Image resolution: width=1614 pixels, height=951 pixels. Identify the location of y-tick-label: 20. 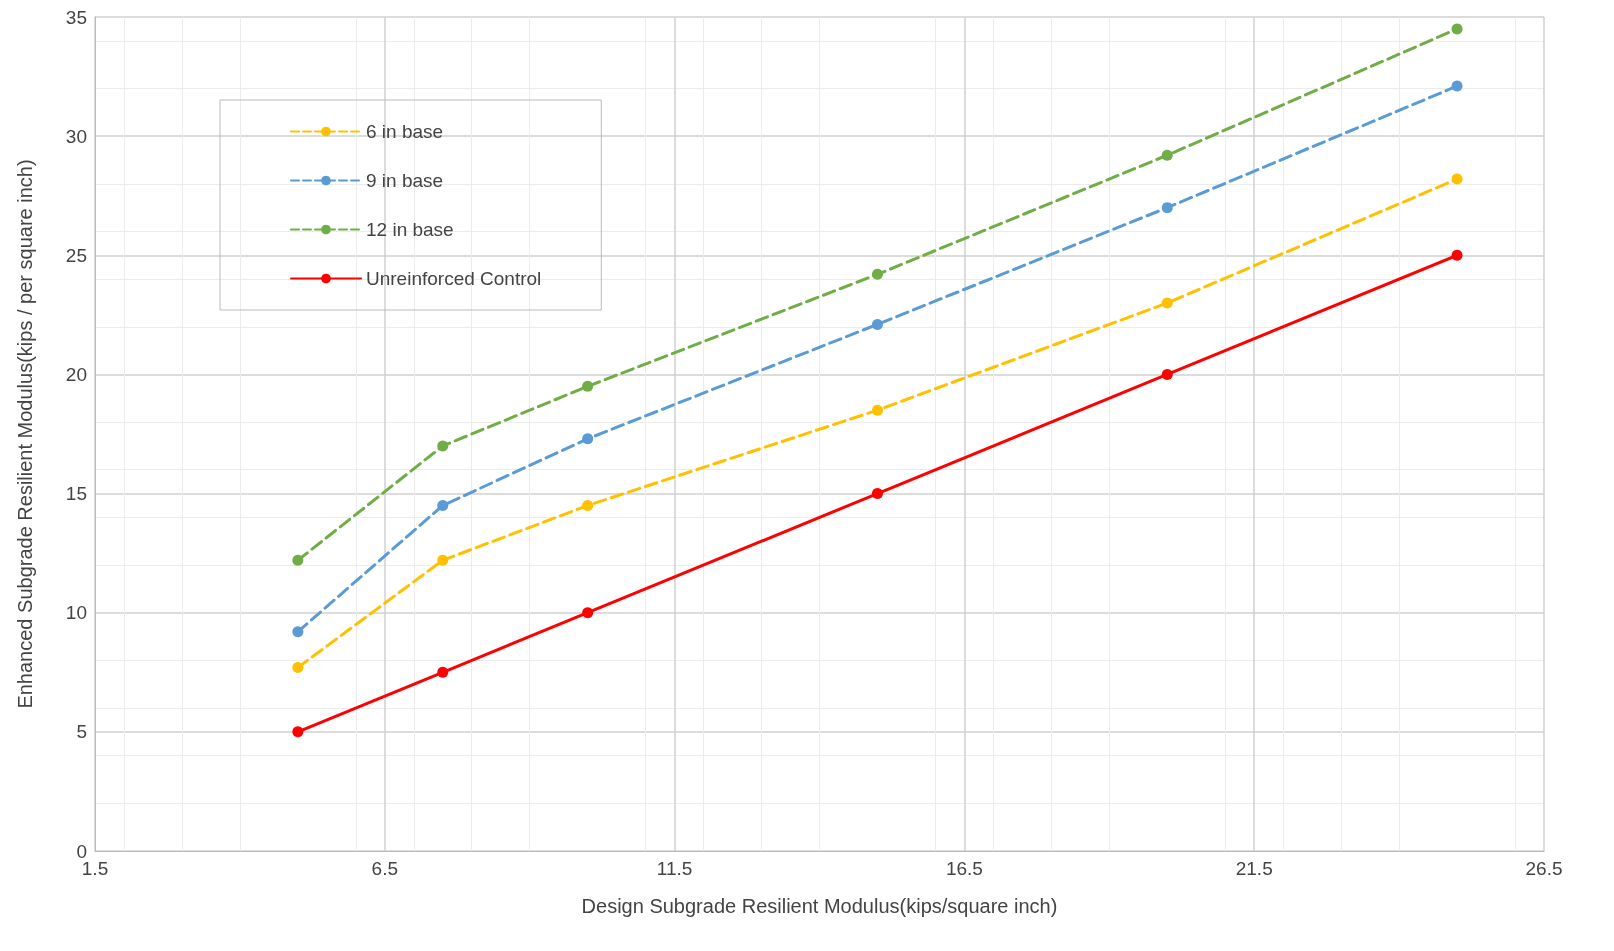
(76, 374).